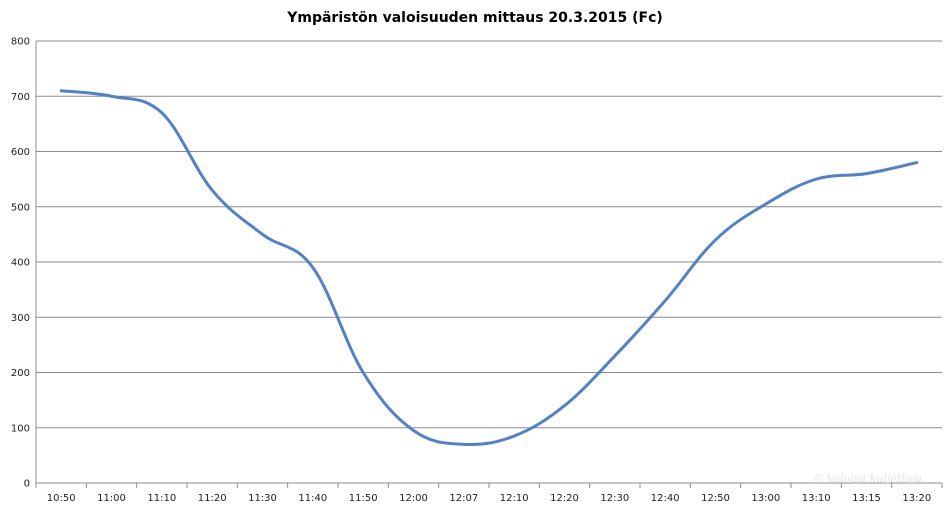 Image resolution: width=950 pixels, height=507 pixels. I want to click on y-tick-label: 200, so click(20, 373).